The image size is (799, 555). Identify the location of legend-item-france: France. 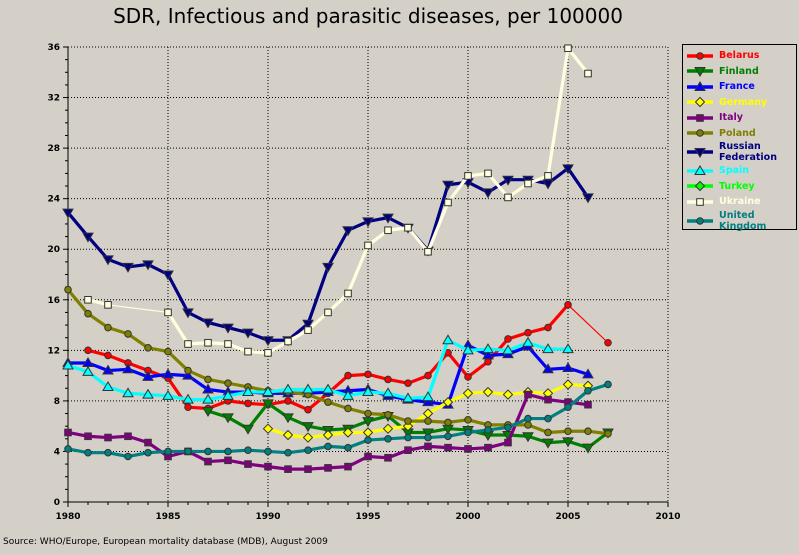
(741, 87).